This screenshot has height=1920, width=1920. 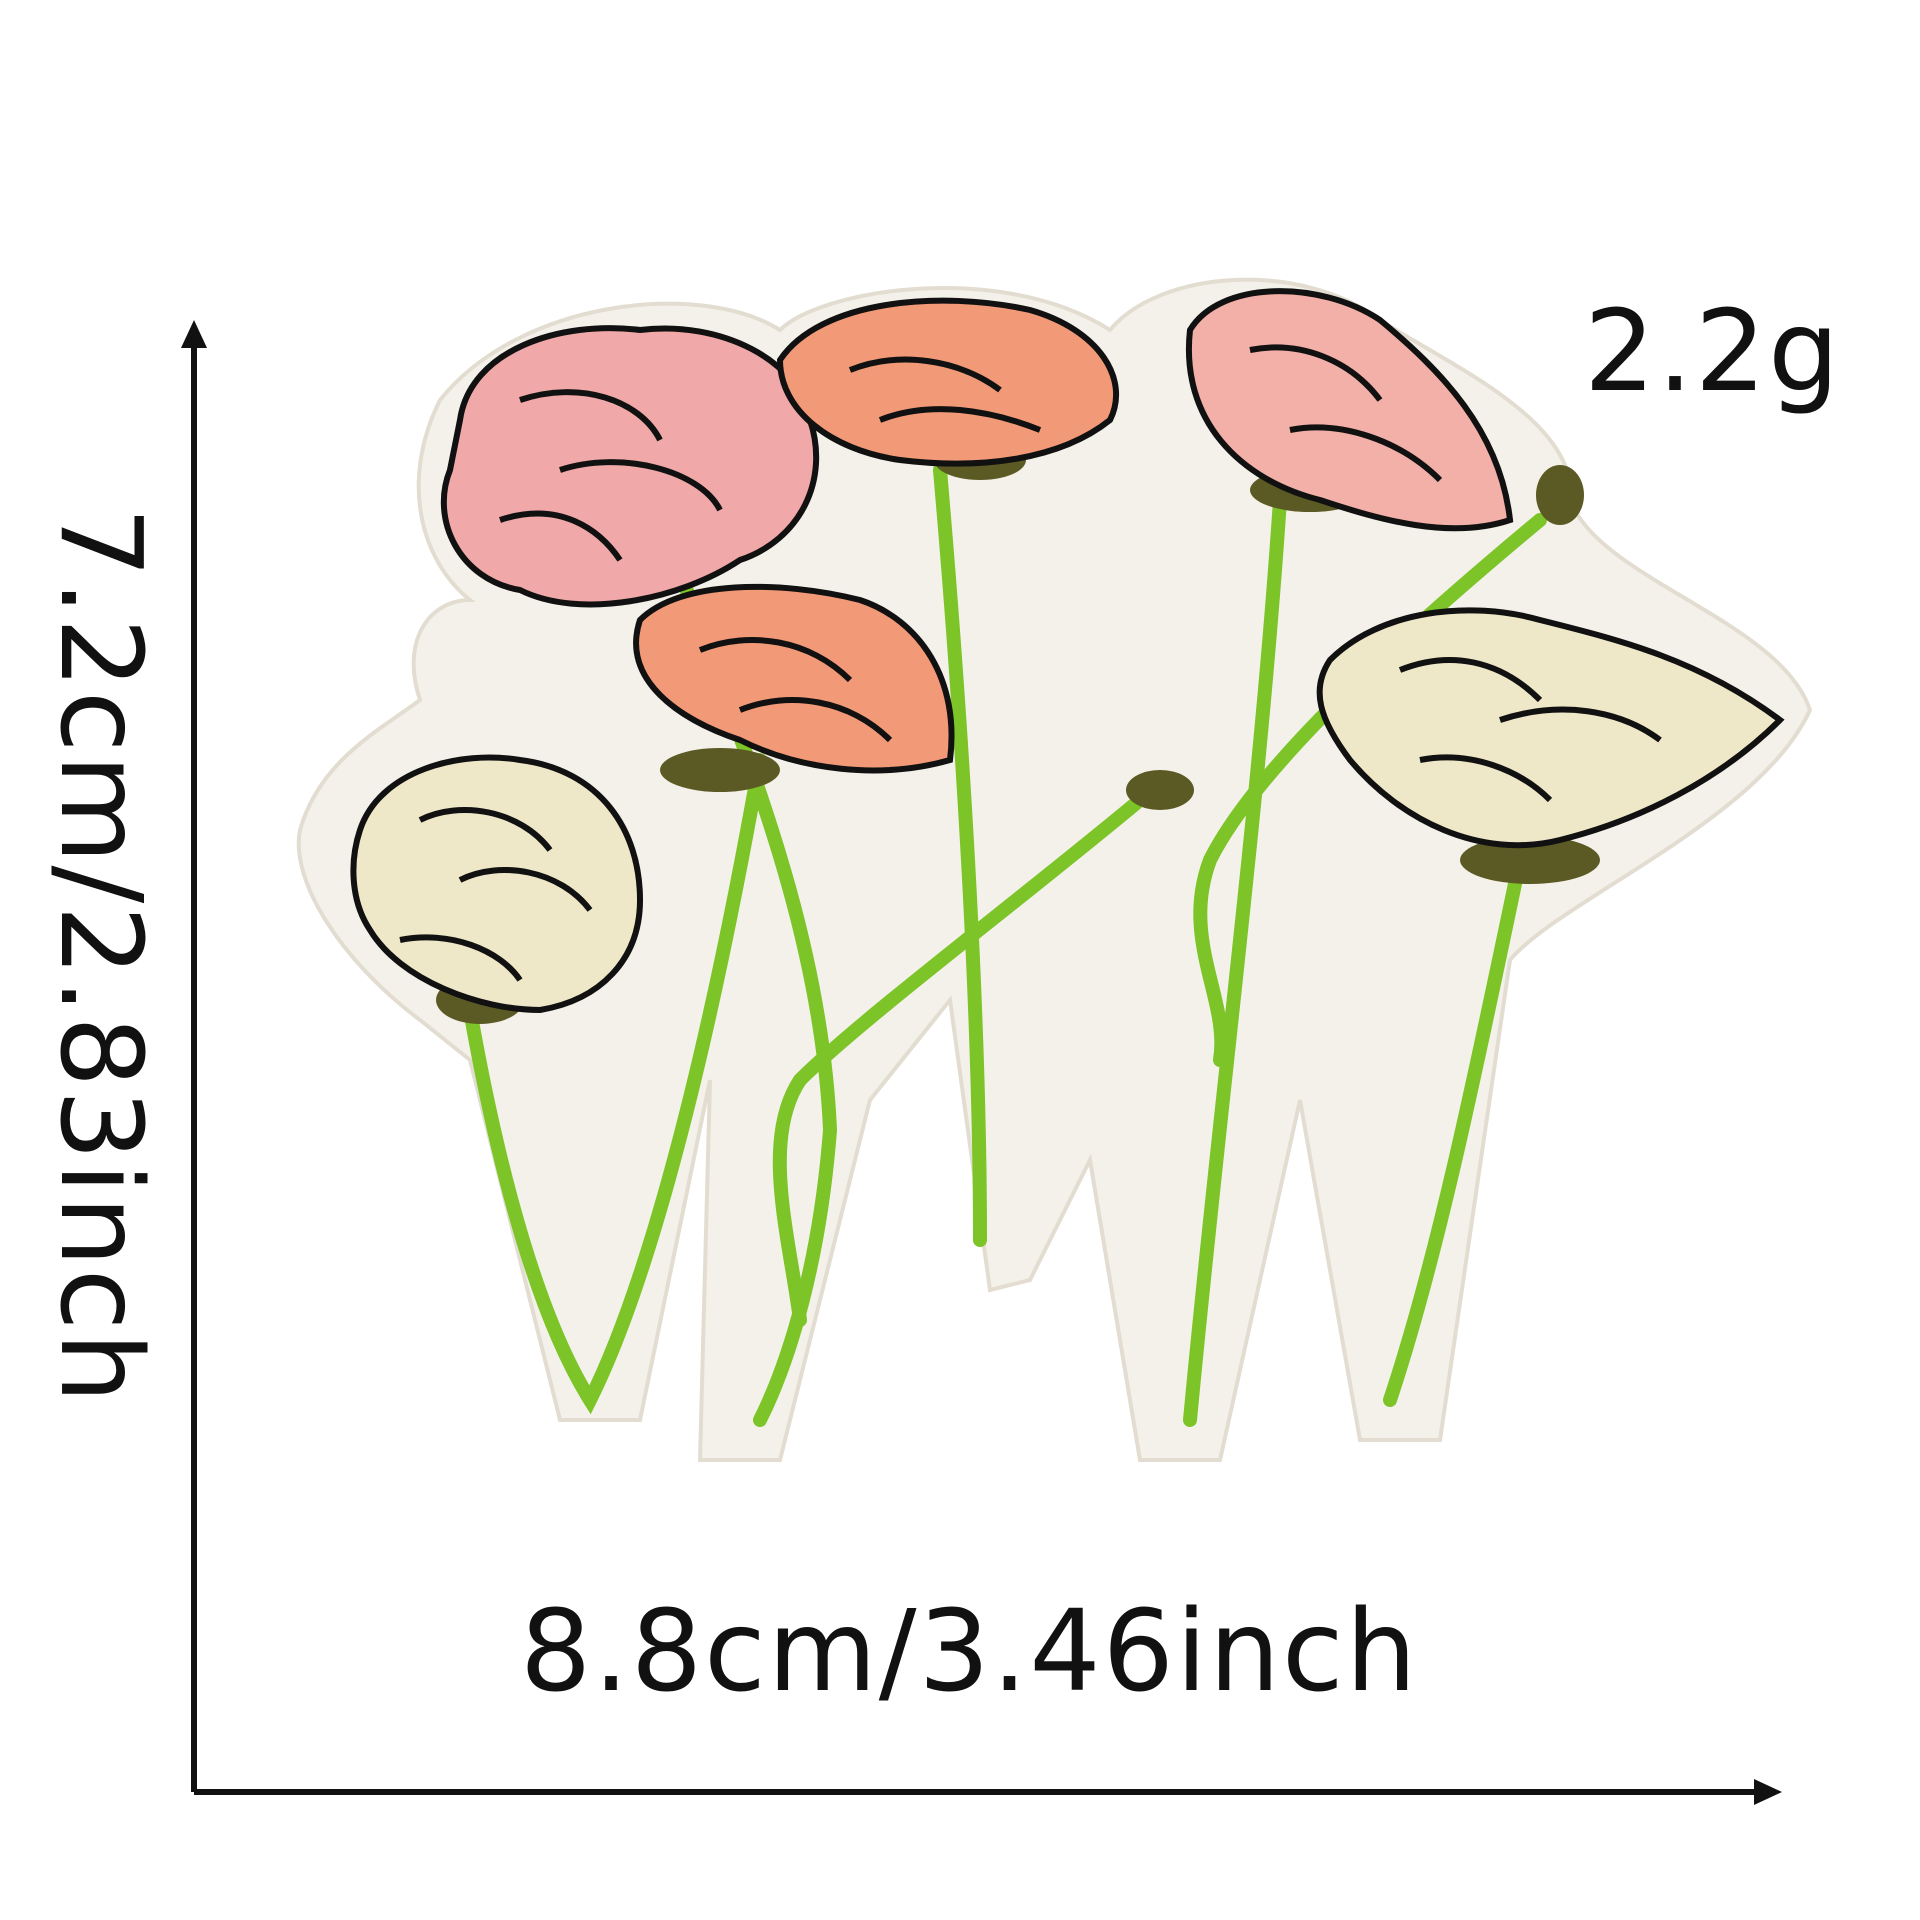 I want to click on width-arrow-head, so click(x=1768, y=1792).